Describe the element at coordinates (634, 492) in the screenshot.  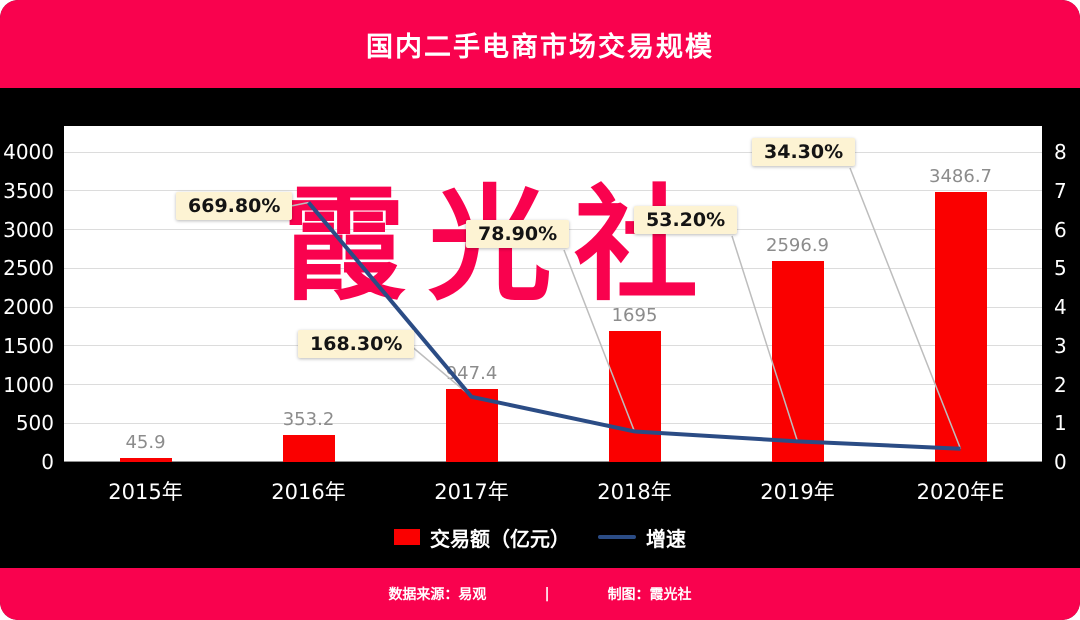
I see `x-axis-label: 2018年` at that location.